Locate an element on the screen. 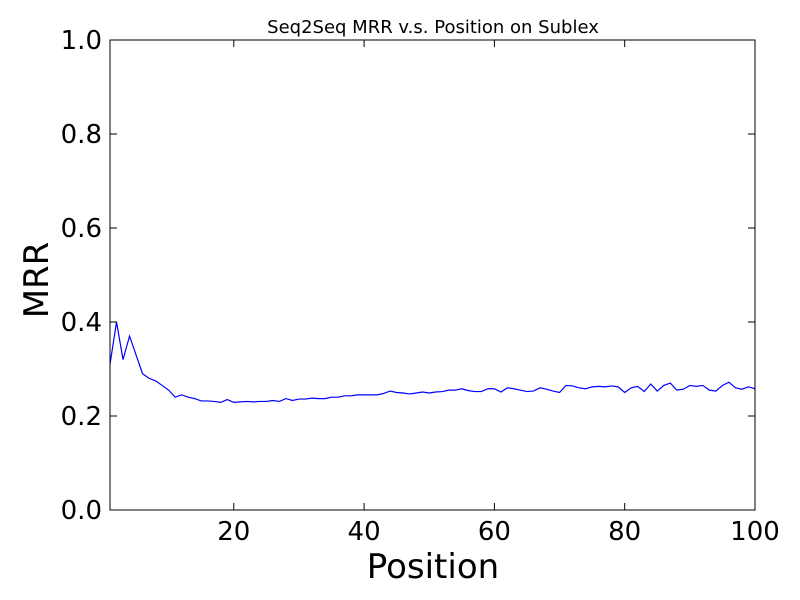  y-tick-label: 0.8 is located at coordinates (81, 135).